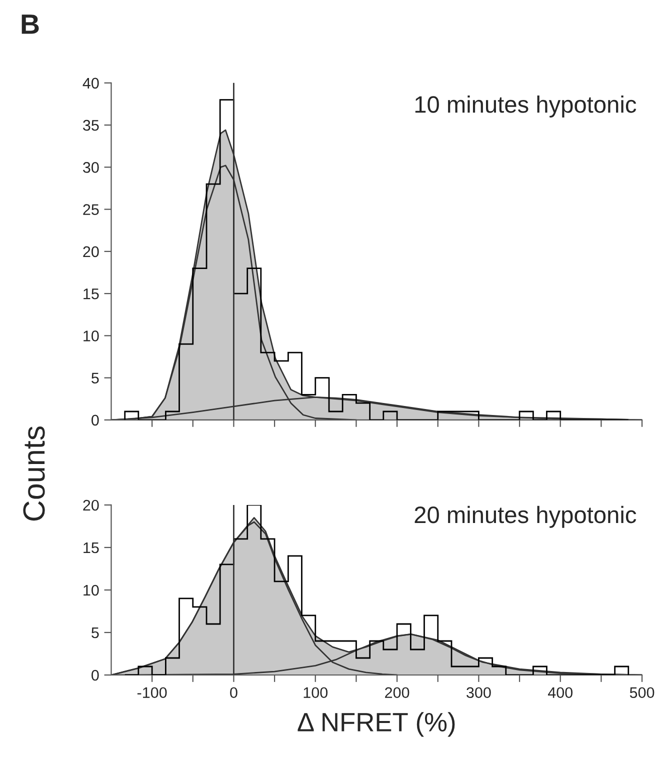  I want to click on y-tick-label: 35, so click(91, 125).